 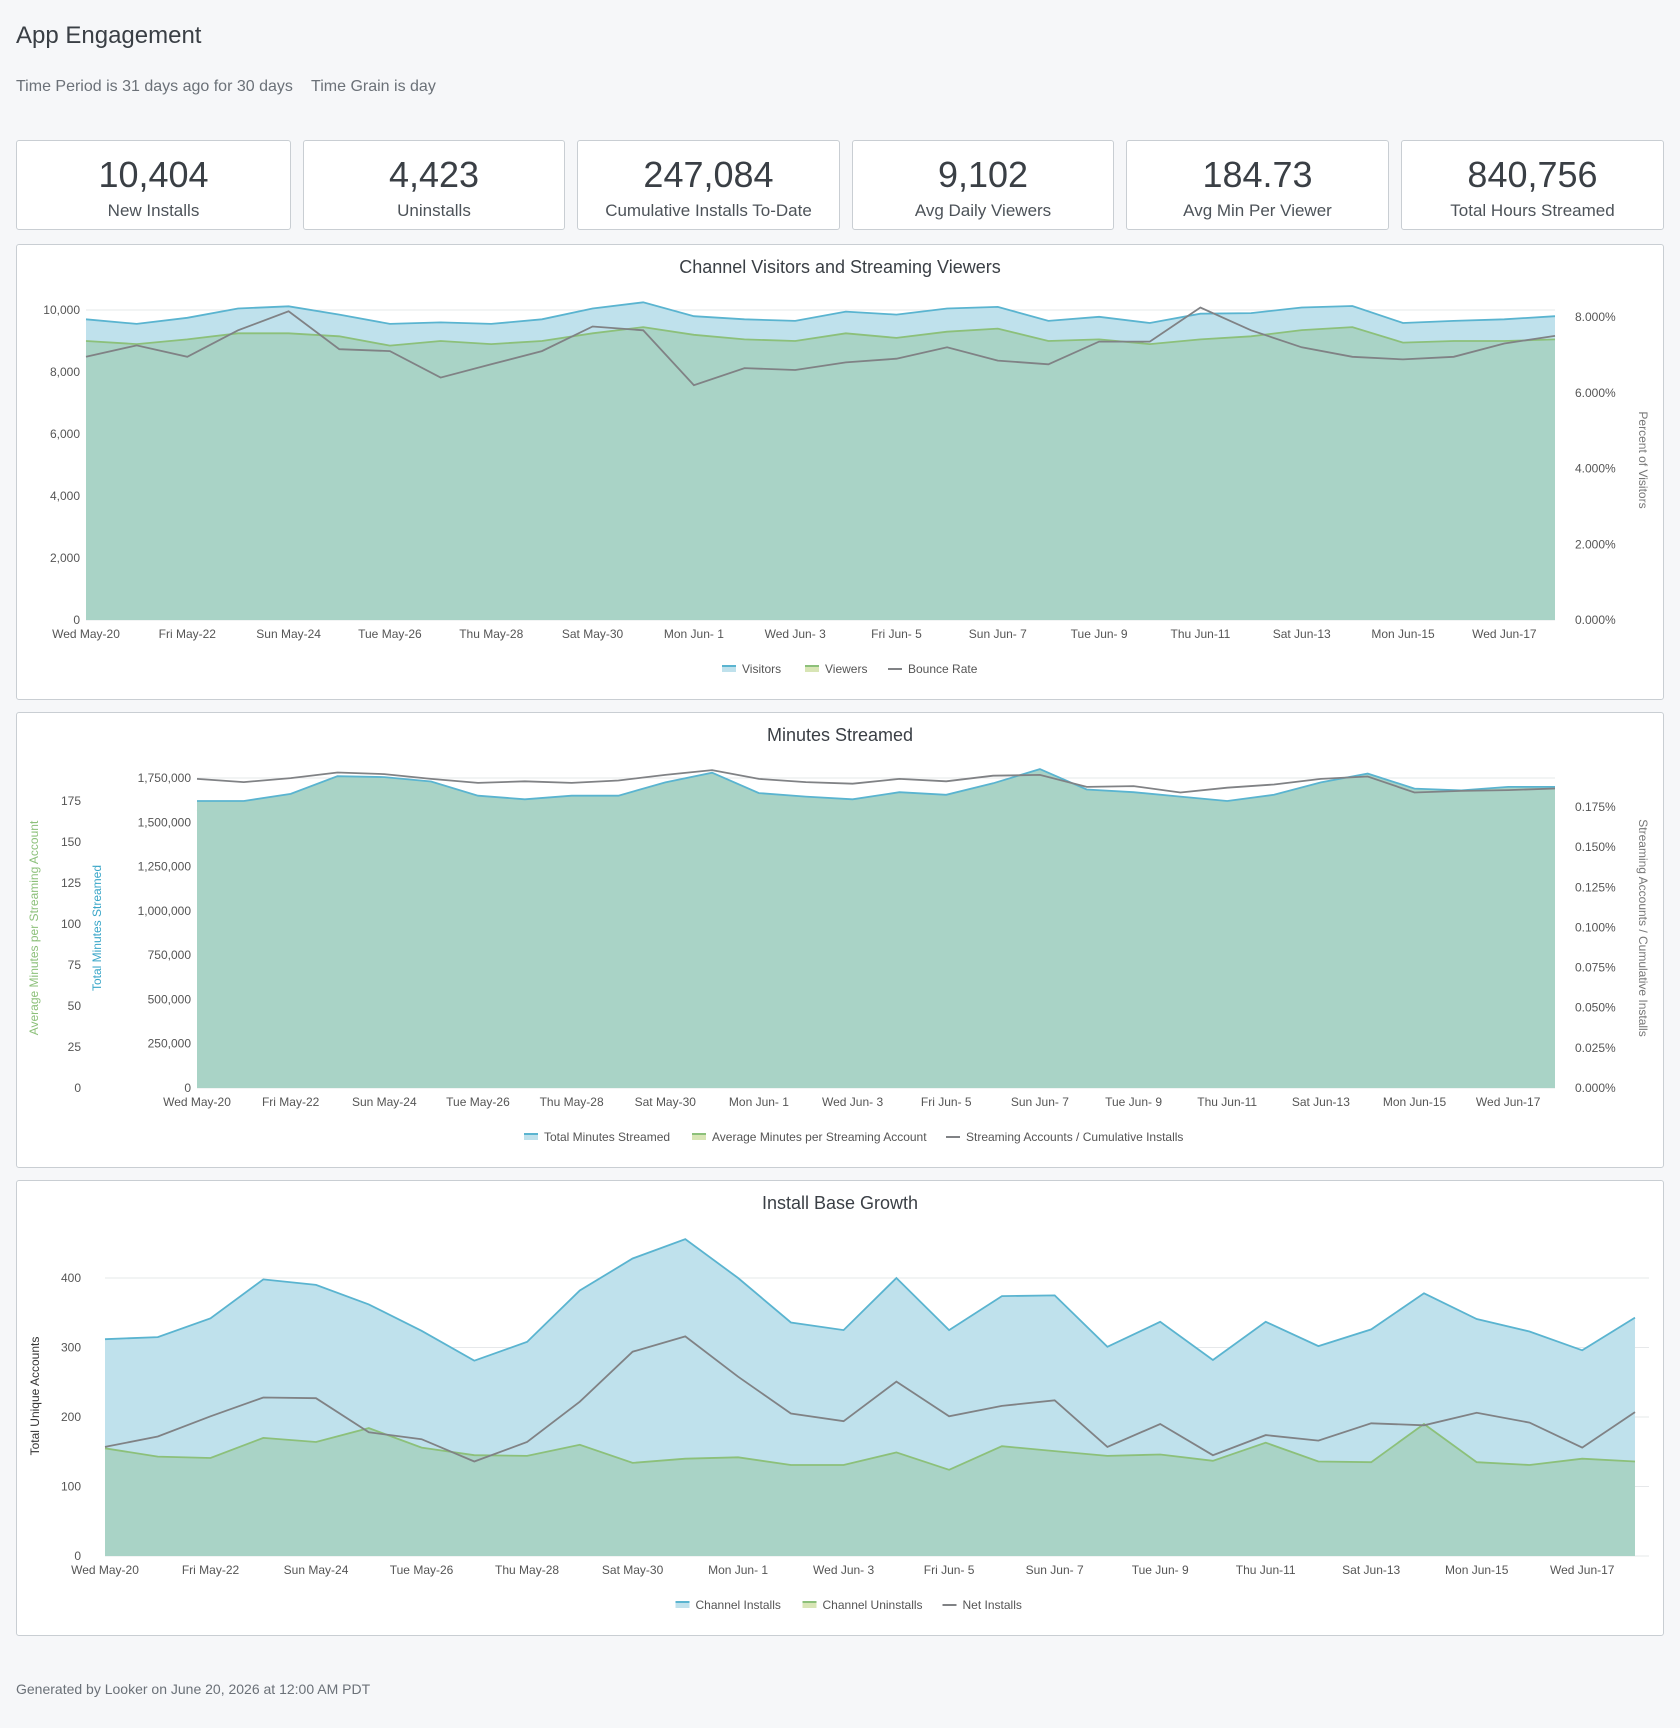 What do you see at coordinates (946, 1102) in the screenshot?
I see `x-tick-label: Fri Jun- 5` at bounding box center [946, 1102].